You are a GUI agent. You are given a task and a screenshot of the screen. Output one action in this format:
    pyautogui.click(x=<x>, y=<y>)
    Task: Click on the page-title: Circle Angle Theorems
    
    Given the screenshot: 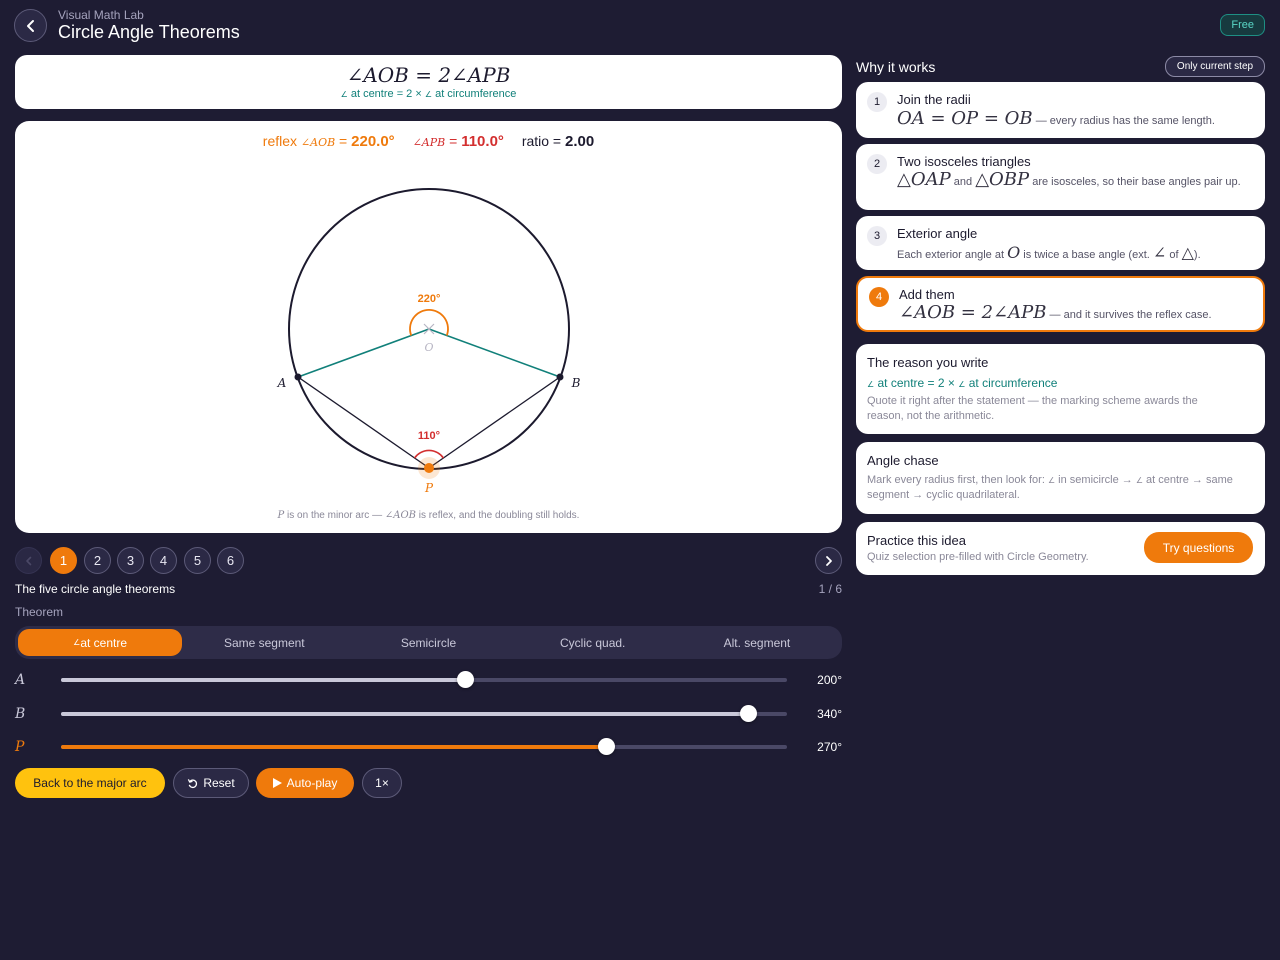 What is the action you would take?
    pyautogui.click(x=149, y=32)
    